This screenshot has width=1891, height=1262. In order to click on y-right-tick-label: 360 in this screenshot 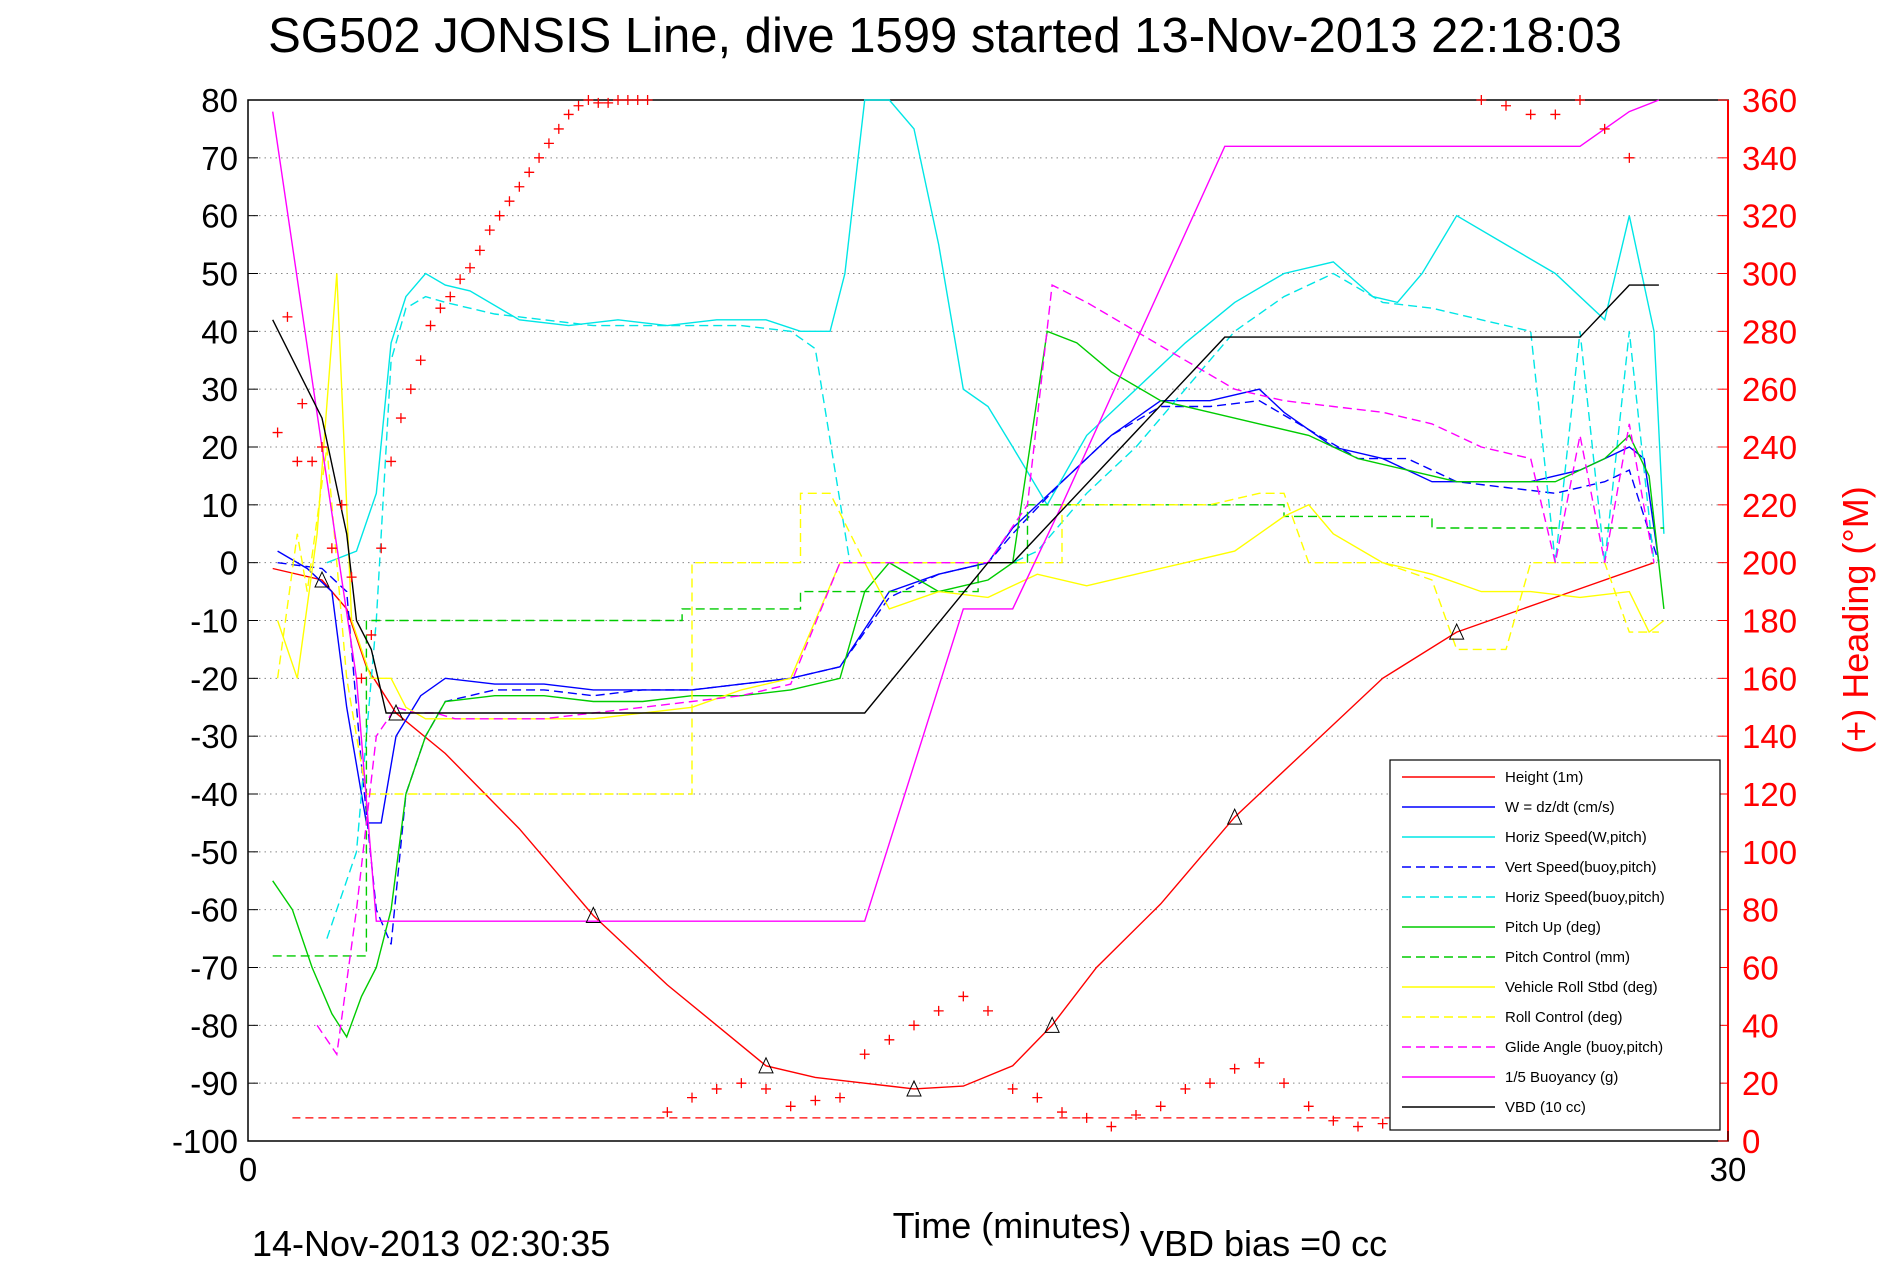, I will do `click(1769, 100)`.